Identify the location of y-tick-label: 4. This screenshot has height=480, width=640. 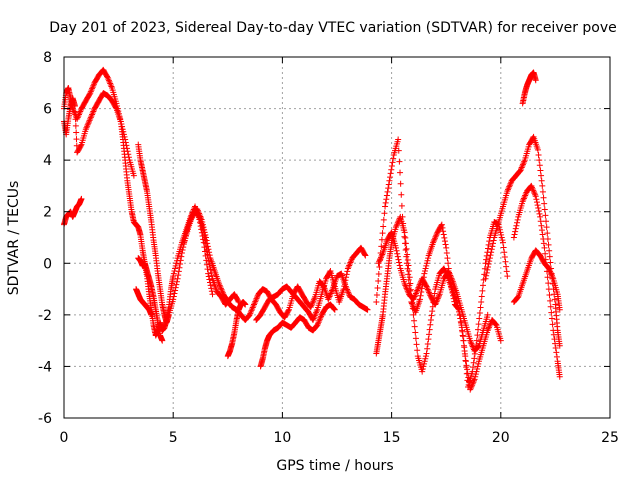
(47, 161).